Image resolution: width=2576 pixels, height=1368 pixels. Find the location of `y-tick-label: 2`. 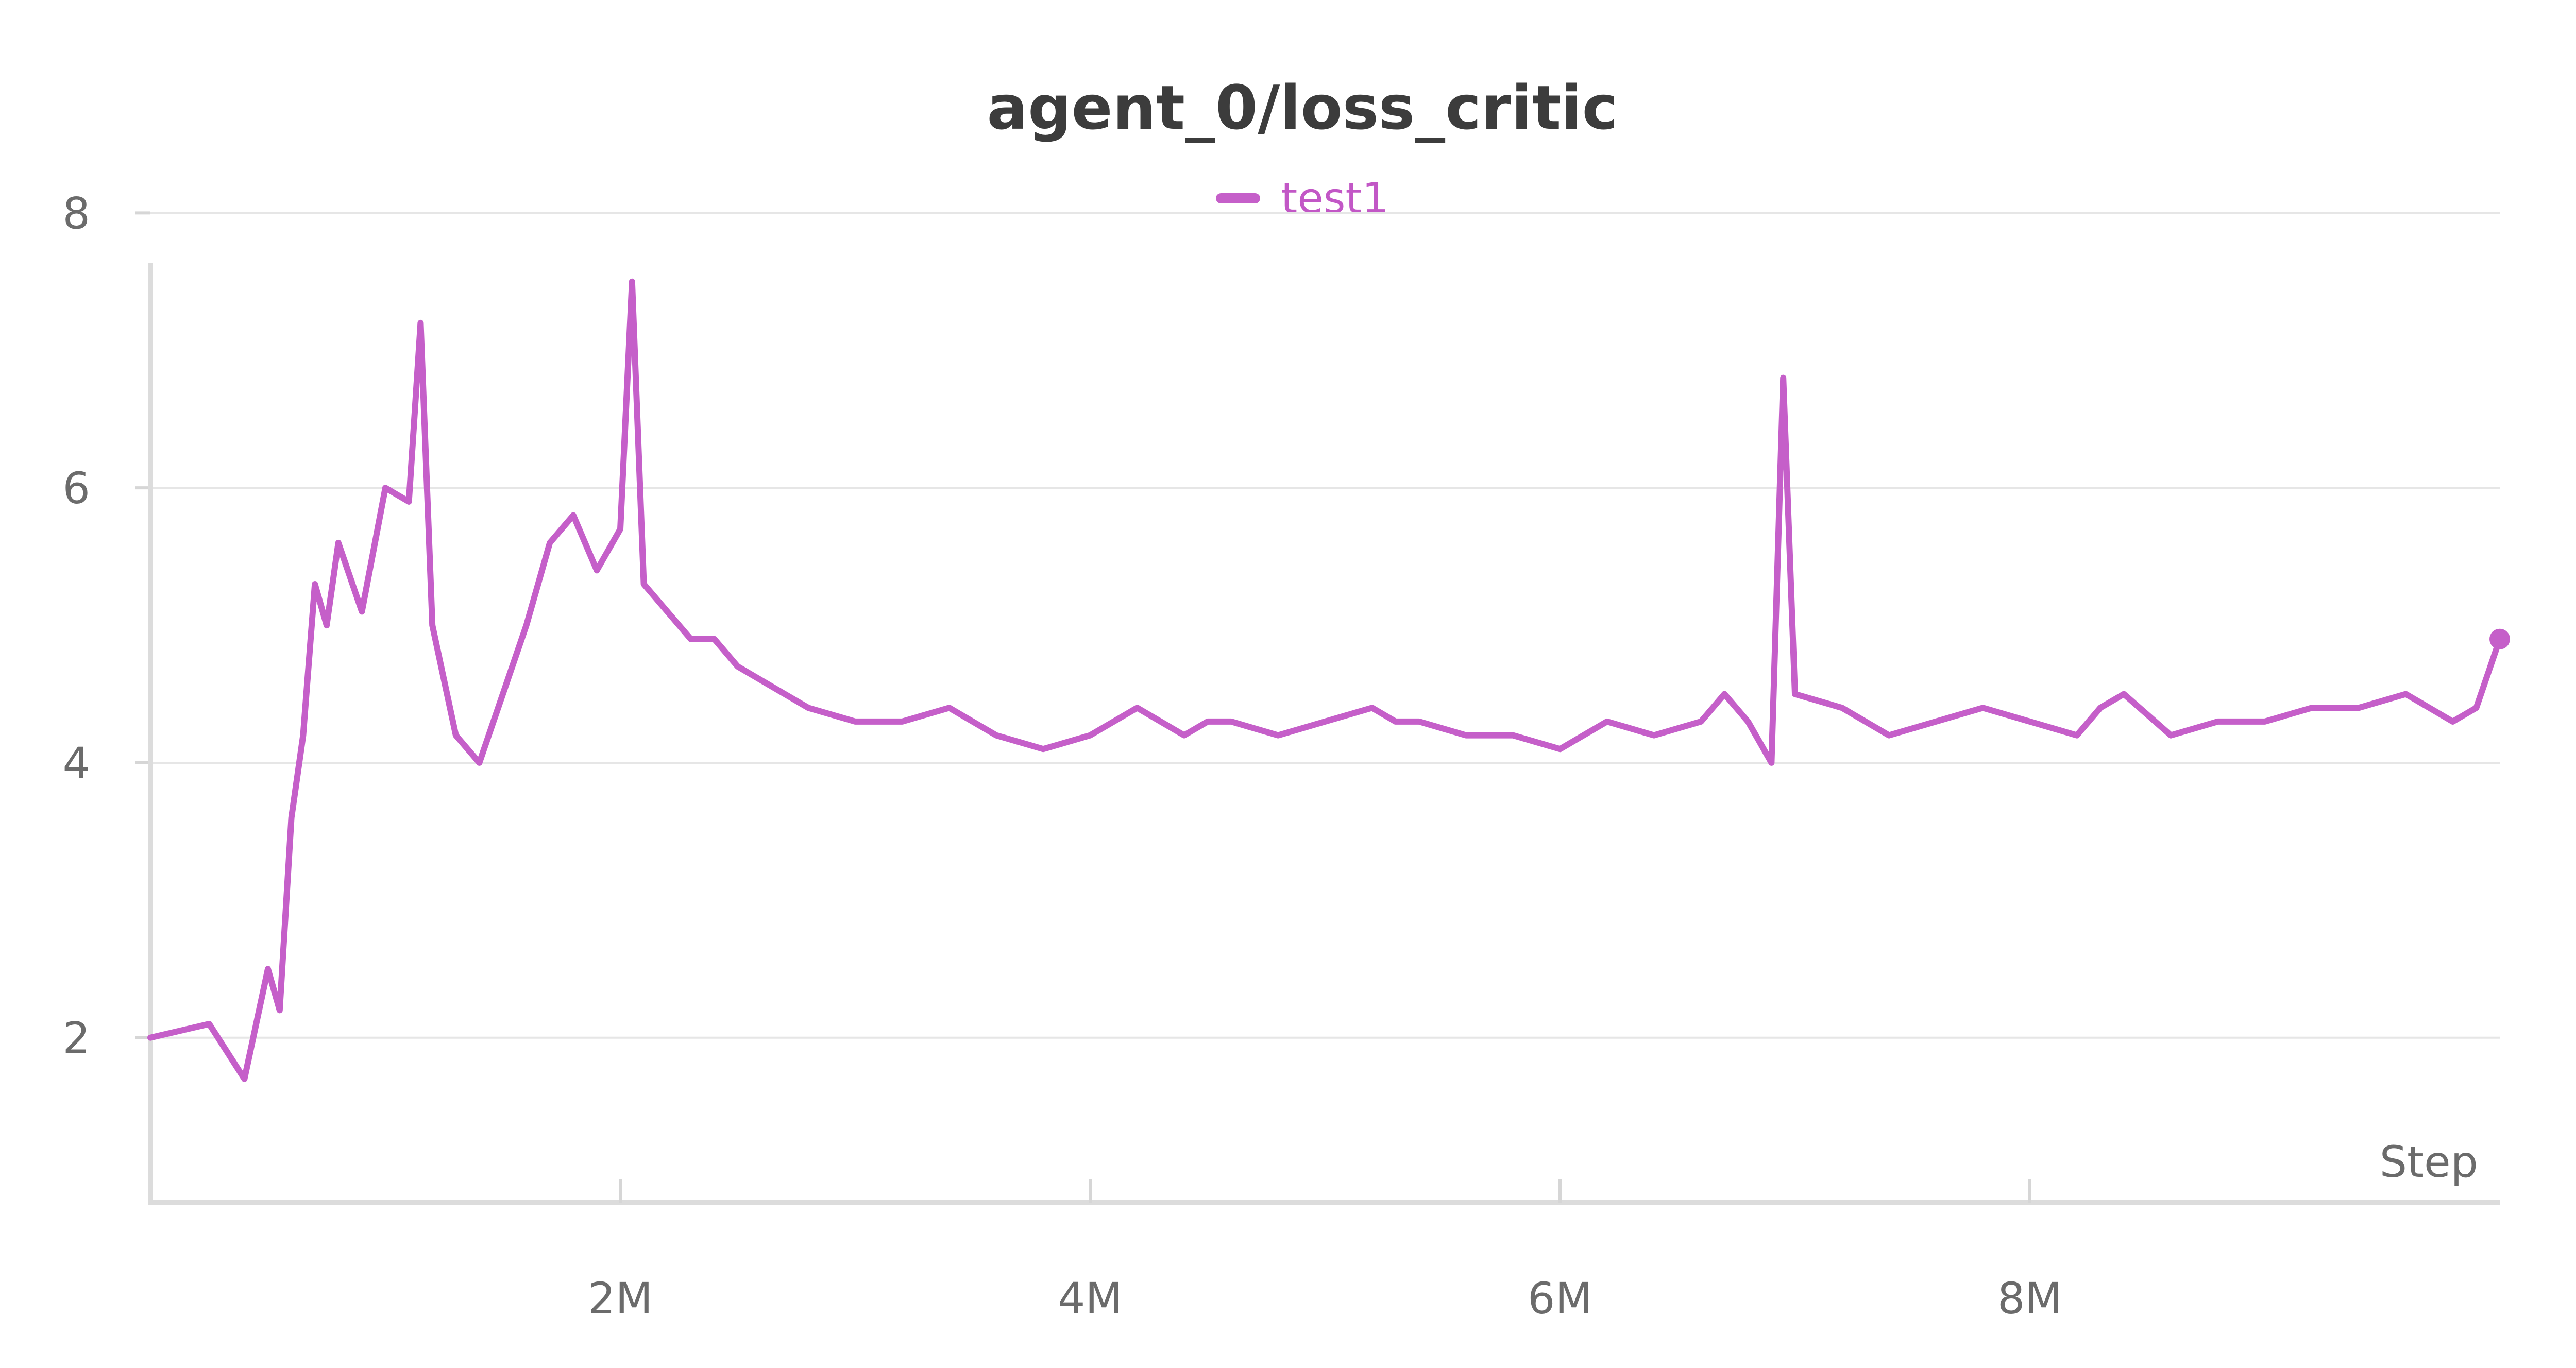

y-tick-label: 2 is located at coordinates (76, 1038).